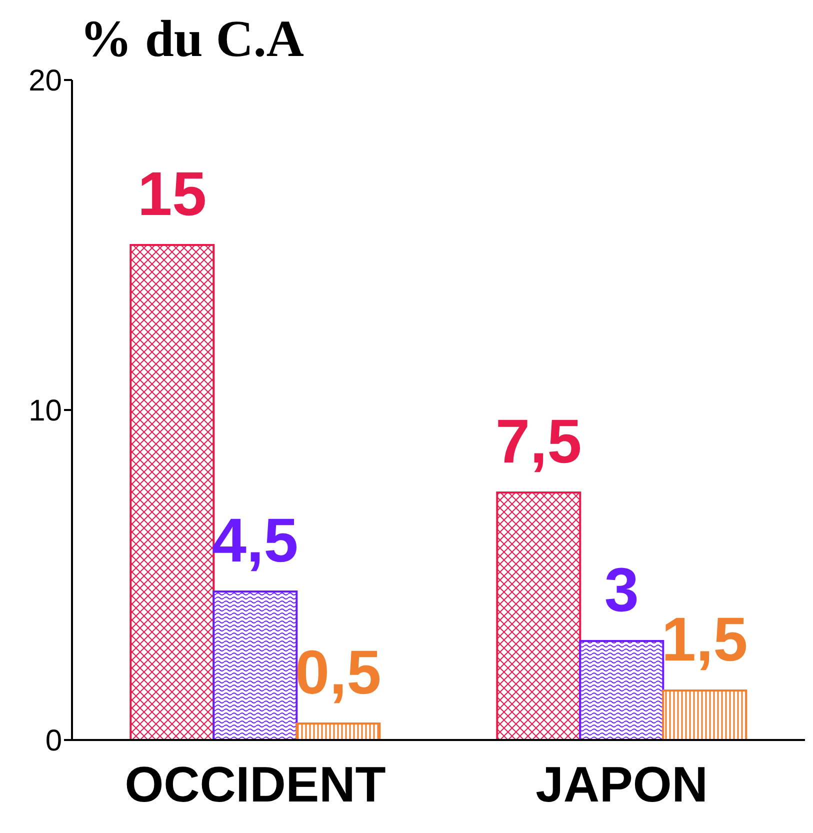 The height and width of the screenshot is (833, 813). Describe the element at coordinates (45, 411) in the screenshot. I see `y-tick-label: 10` at that location.